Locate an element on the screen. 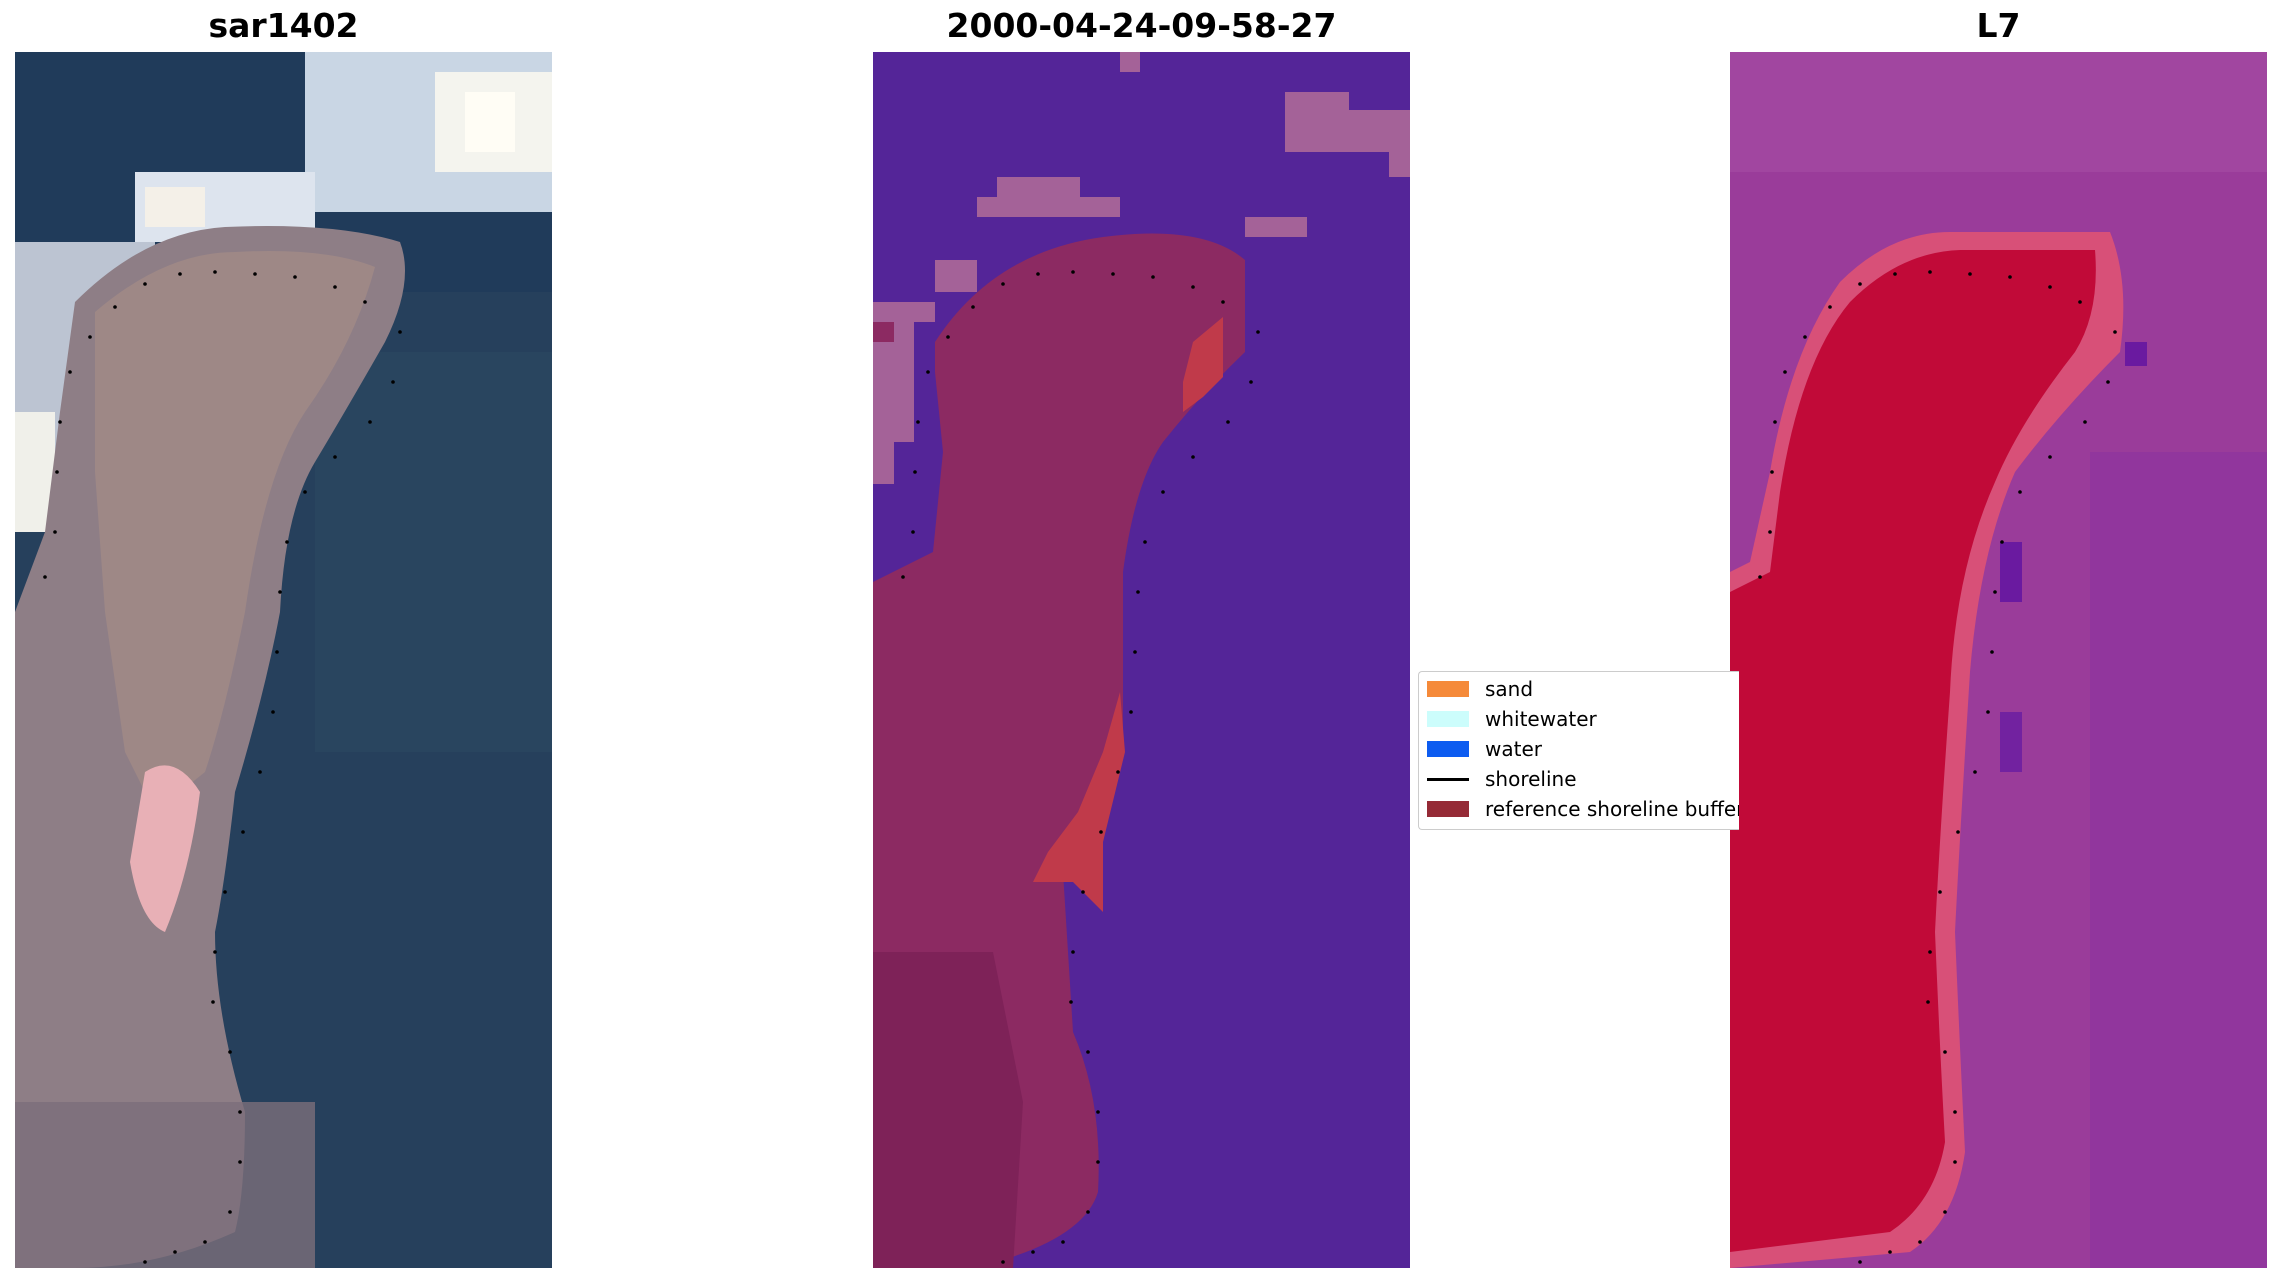 The height and width of the screenshot is (1283, 2280). panel-title-rgb: sar1402 is located at coordinates (283, 25).